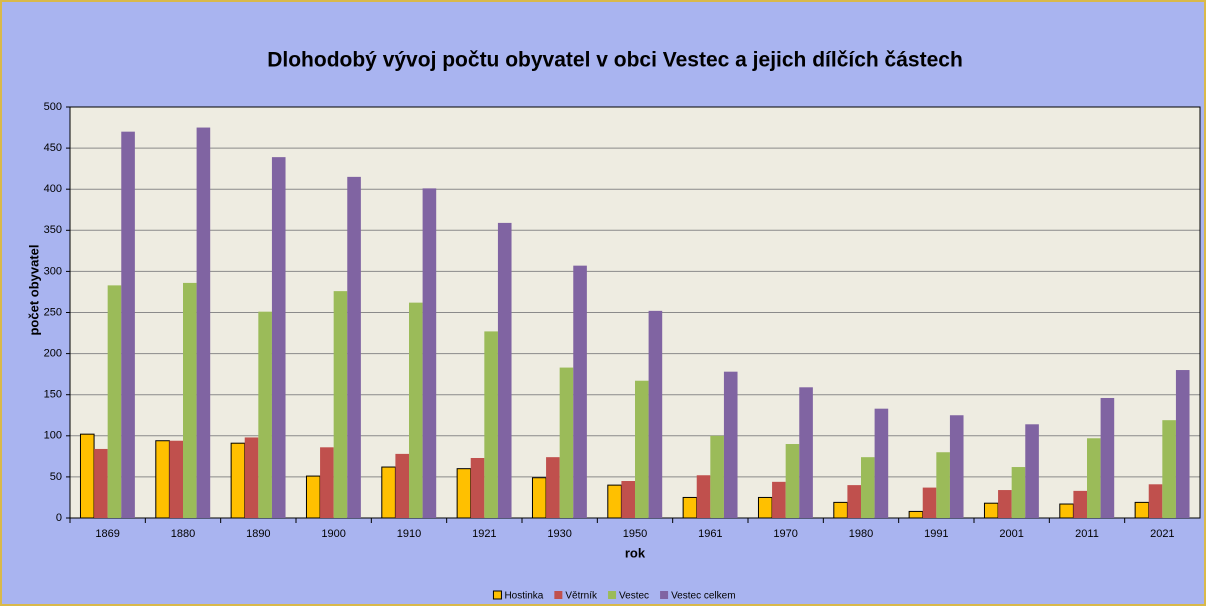 The width and height of the screenshot is (1206, 606). What do you see at coordinates (53, 107) in the screenshot?
I see `y-tick-label: 500` at bounding box center [53, 107].